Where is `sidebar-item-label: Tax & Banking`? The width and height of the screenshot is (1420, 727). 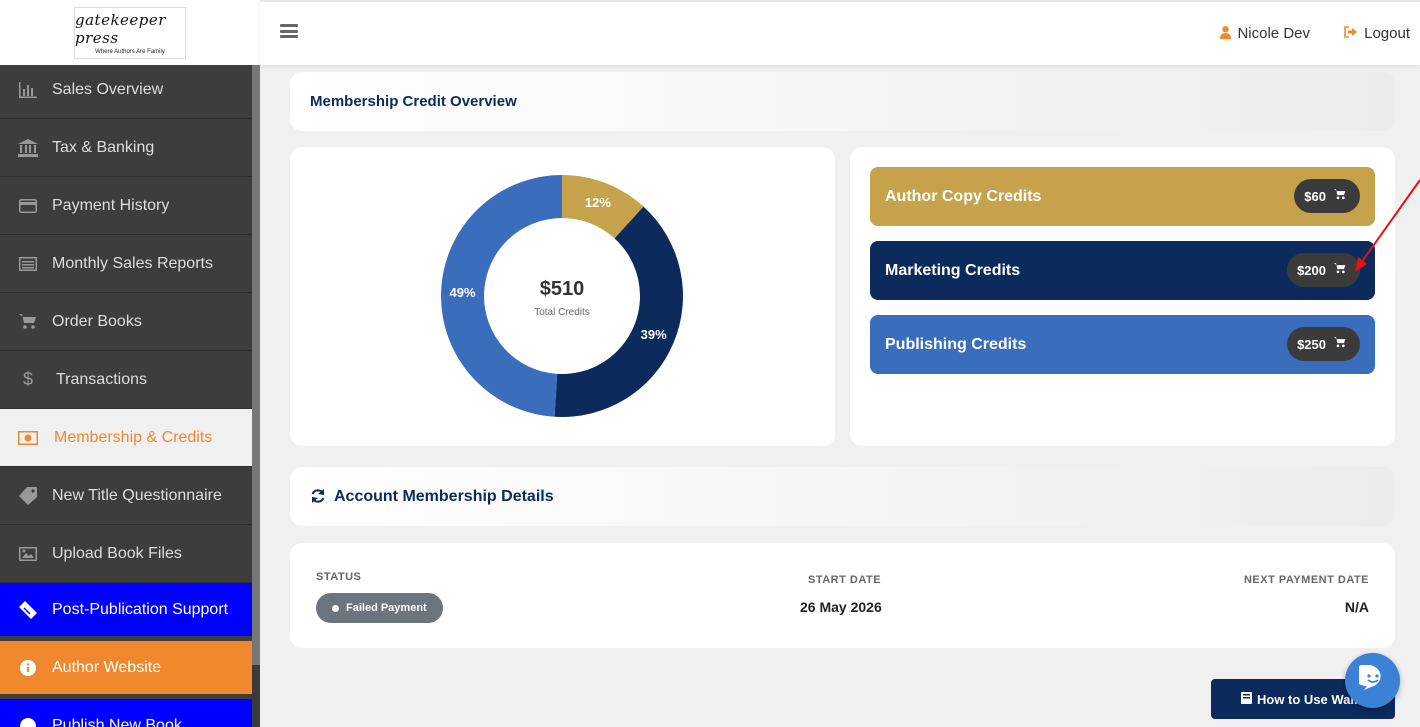
sidebar-item-label: Tax & Banking is located at coordinates (103, 147).